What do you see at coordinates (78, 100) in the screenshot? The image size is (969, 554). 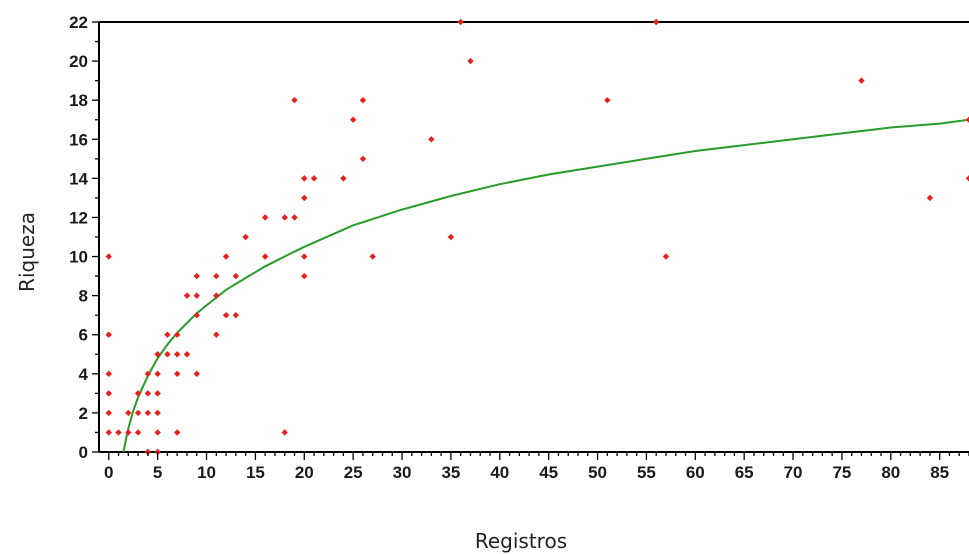 I see `y-tick-label: 18` at bounding box center [78, 100].